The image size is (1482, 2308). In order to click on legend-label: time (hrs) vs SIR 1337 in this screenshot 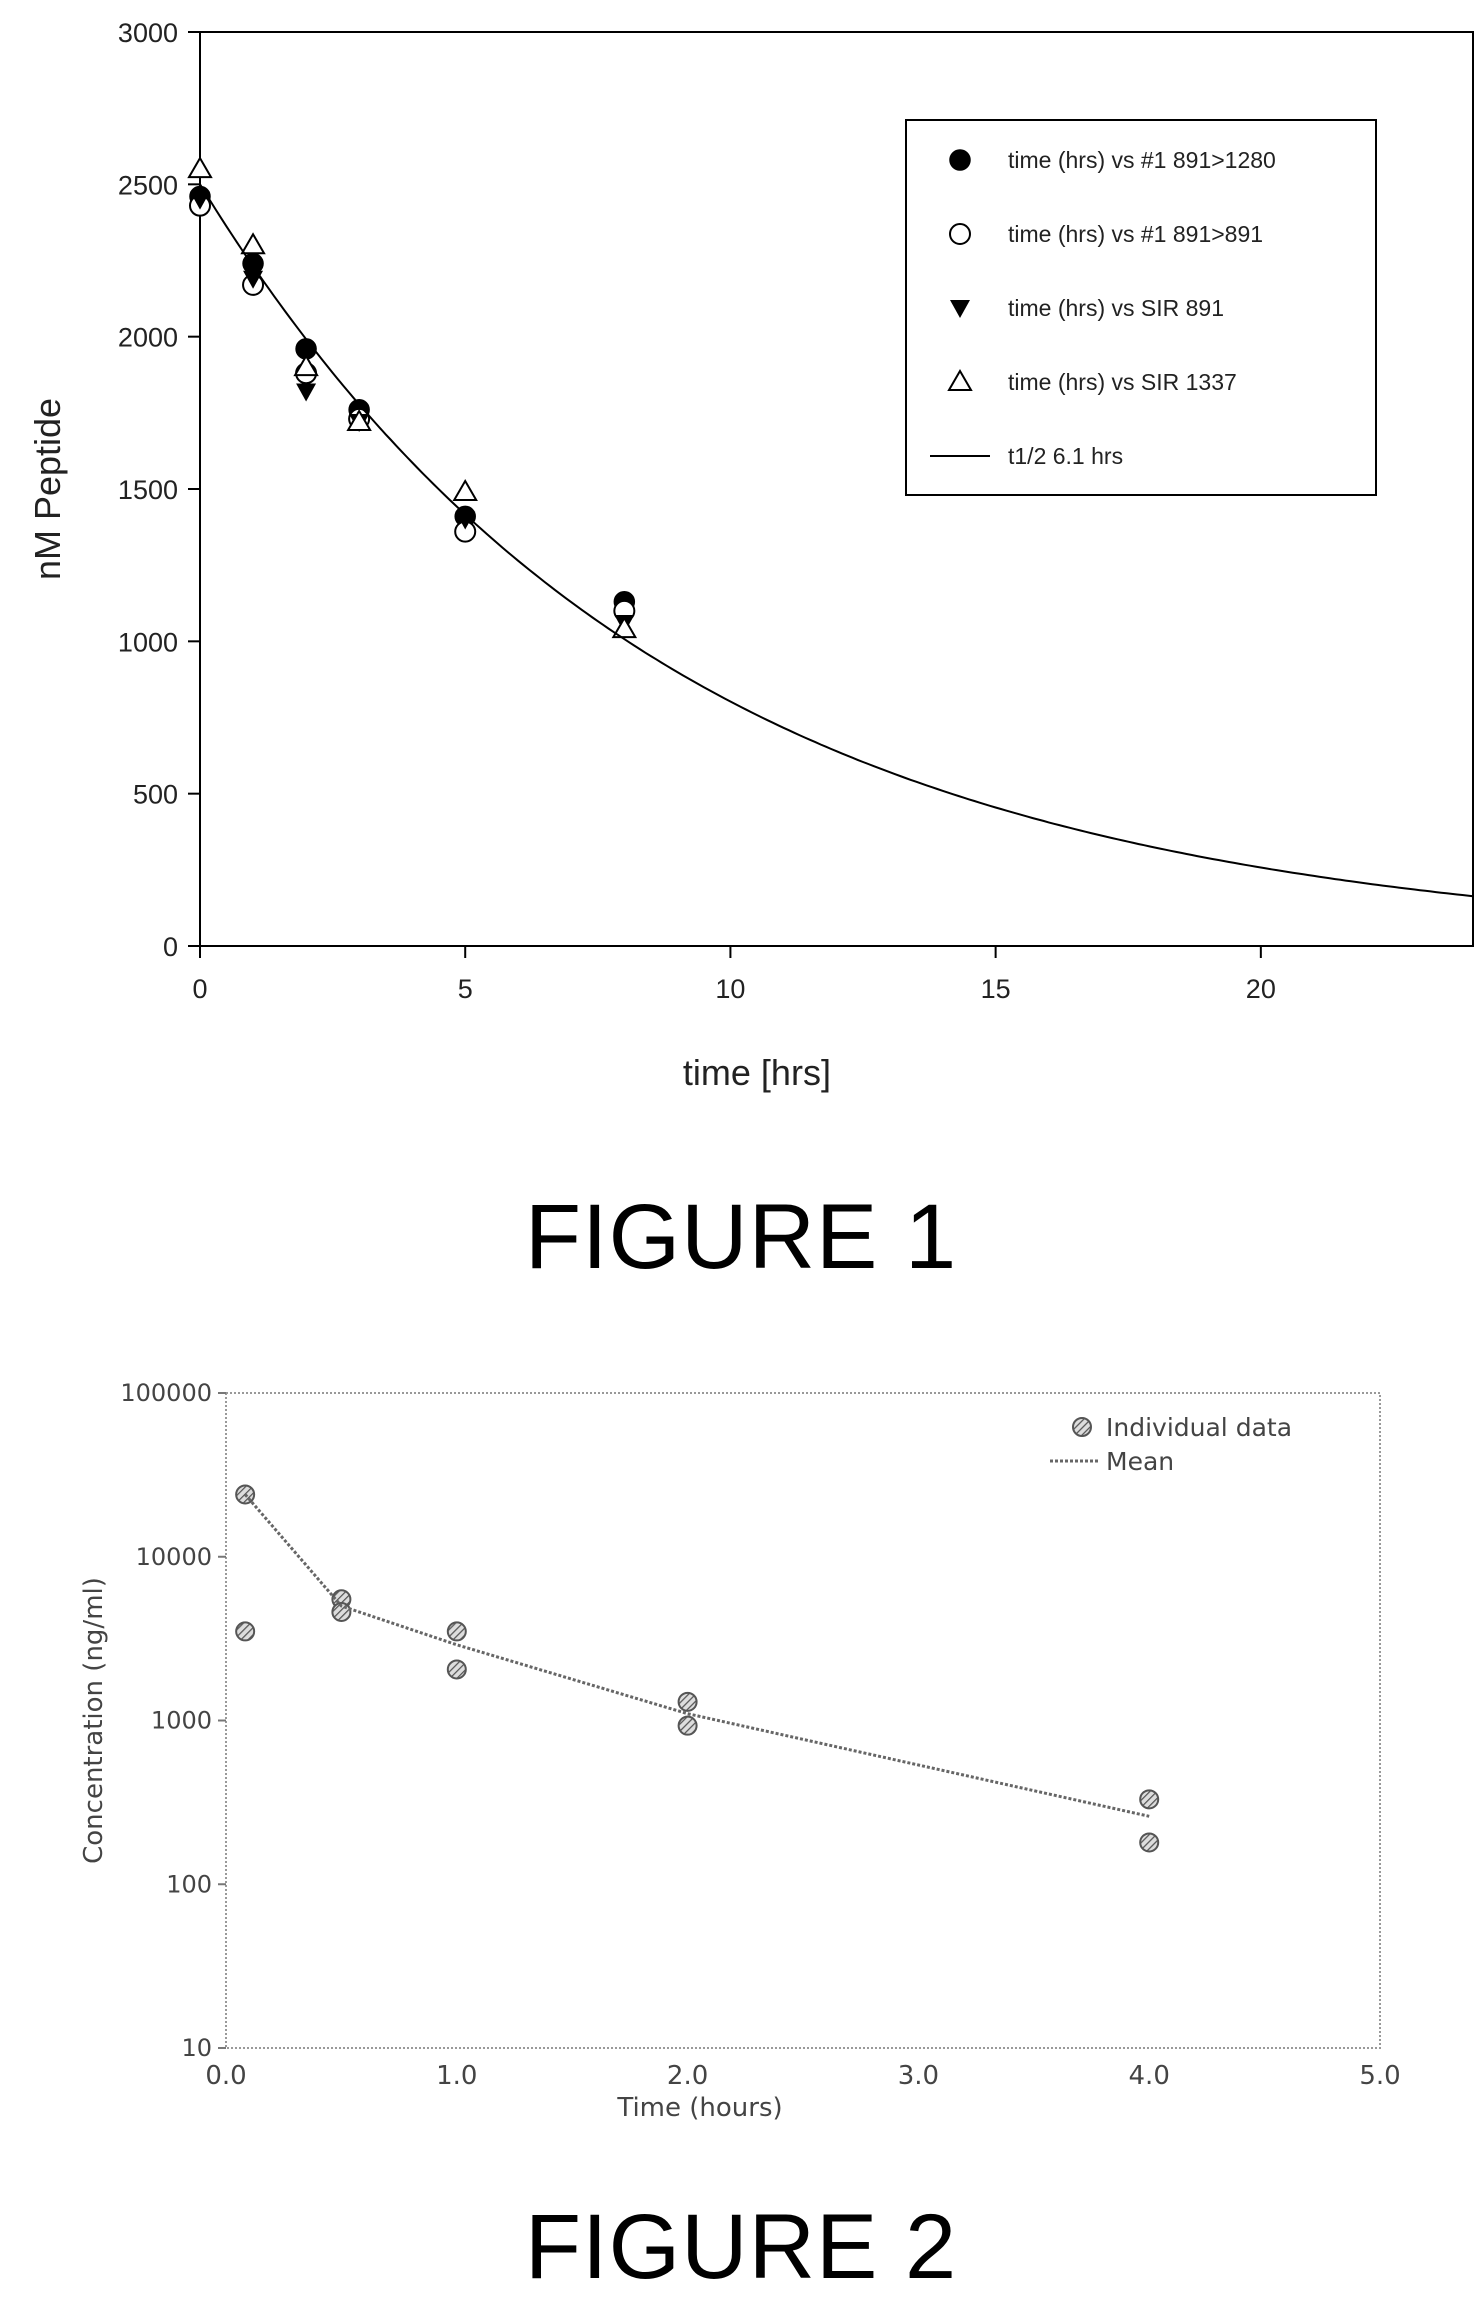, I will do `click(1122, 382)`.